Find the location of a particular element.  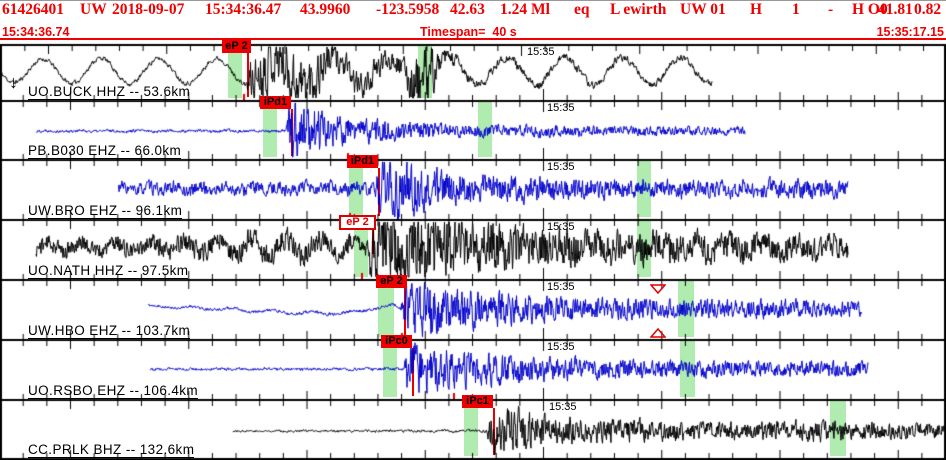

phase-pick-label: iPc1 is located at coordinates (477, 401).